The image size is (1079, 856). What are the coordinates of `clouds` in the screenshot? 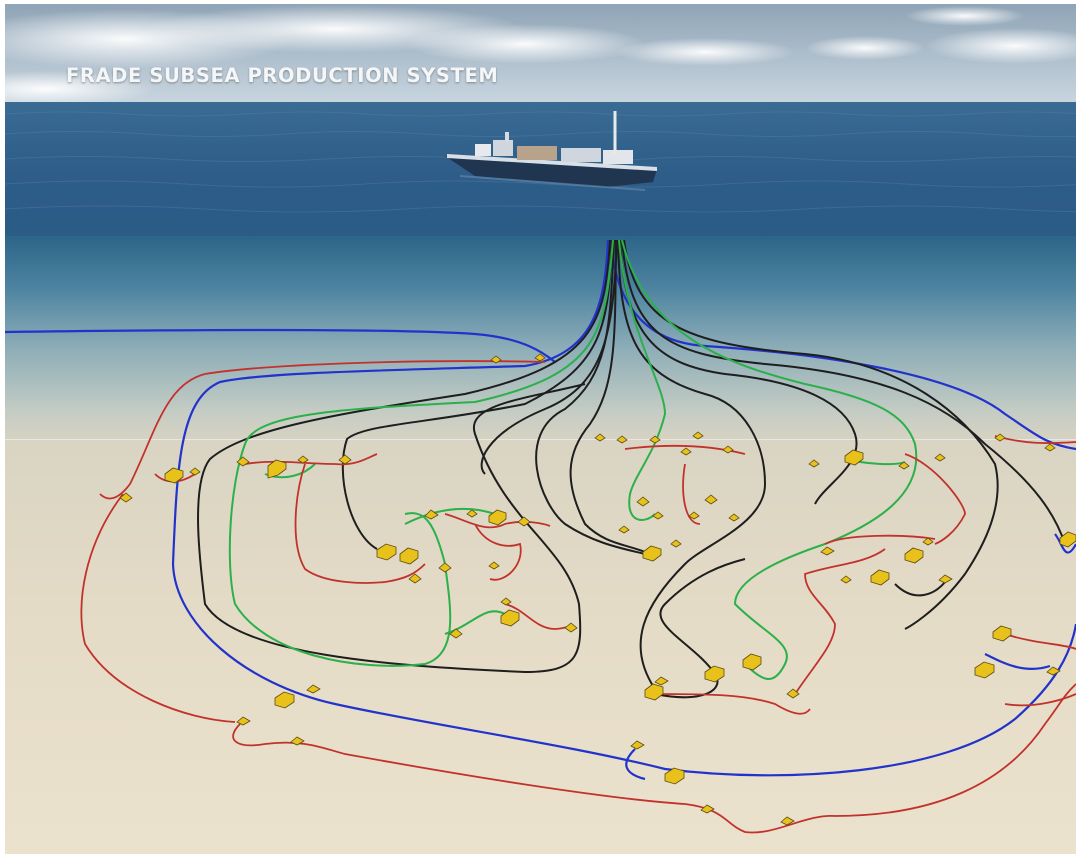 It's located at (540, 56).